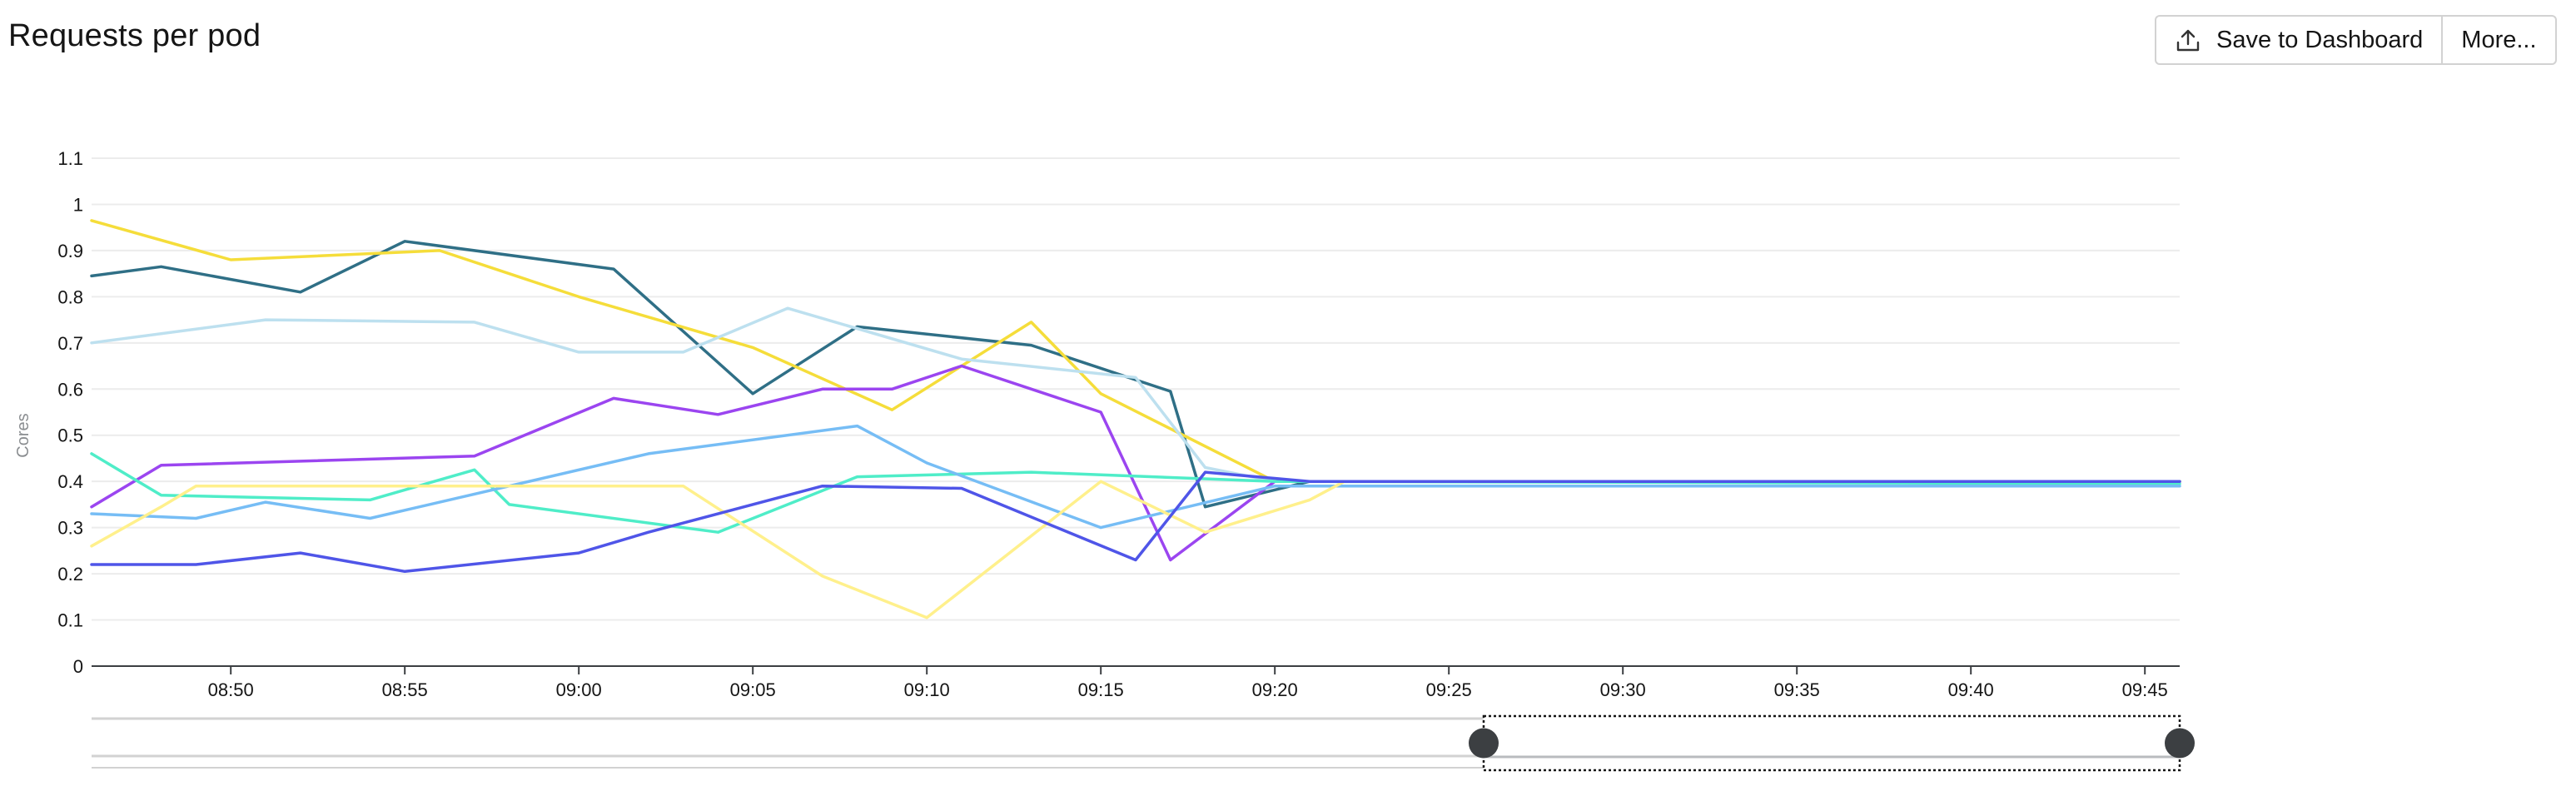  Describe the element at coordinates (1623, 689) in the screenshot. I see `x-tick-label: 09:30` at that location.